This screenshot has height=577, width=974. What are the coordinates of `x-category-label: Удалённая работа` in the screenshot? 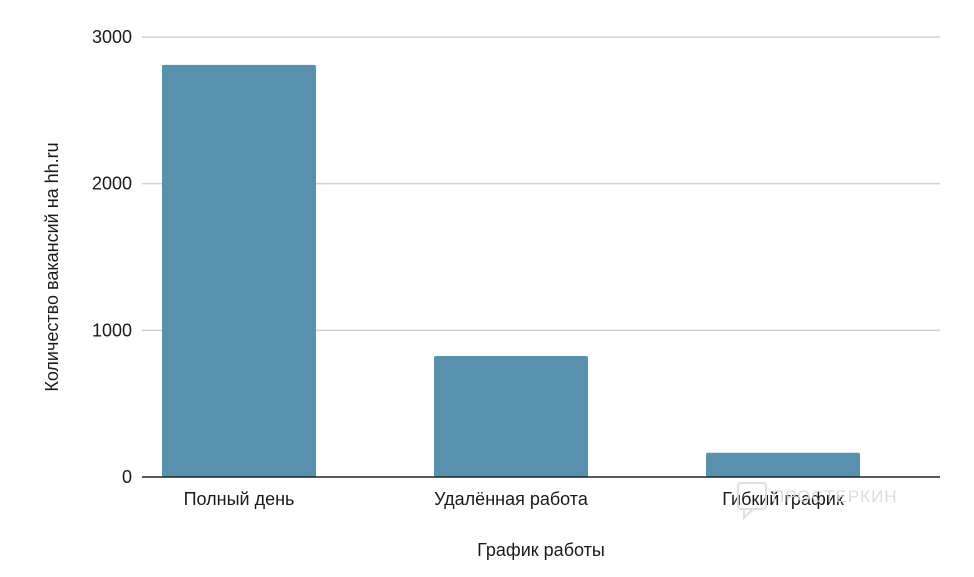 It's located at (511, 499).